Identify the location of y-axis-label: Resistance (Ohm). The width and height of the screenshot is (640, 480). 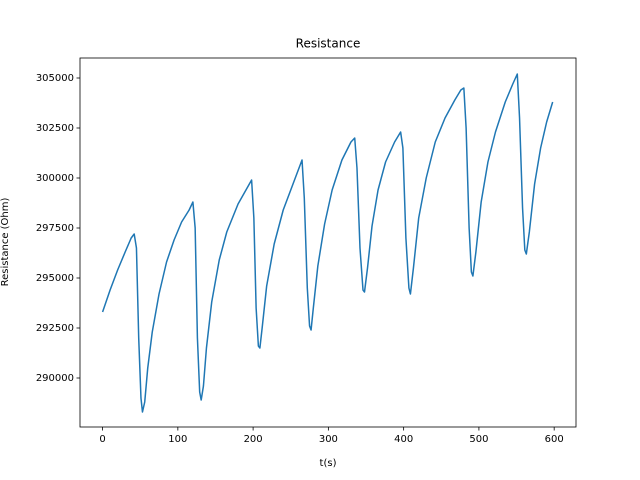
(5, 241).